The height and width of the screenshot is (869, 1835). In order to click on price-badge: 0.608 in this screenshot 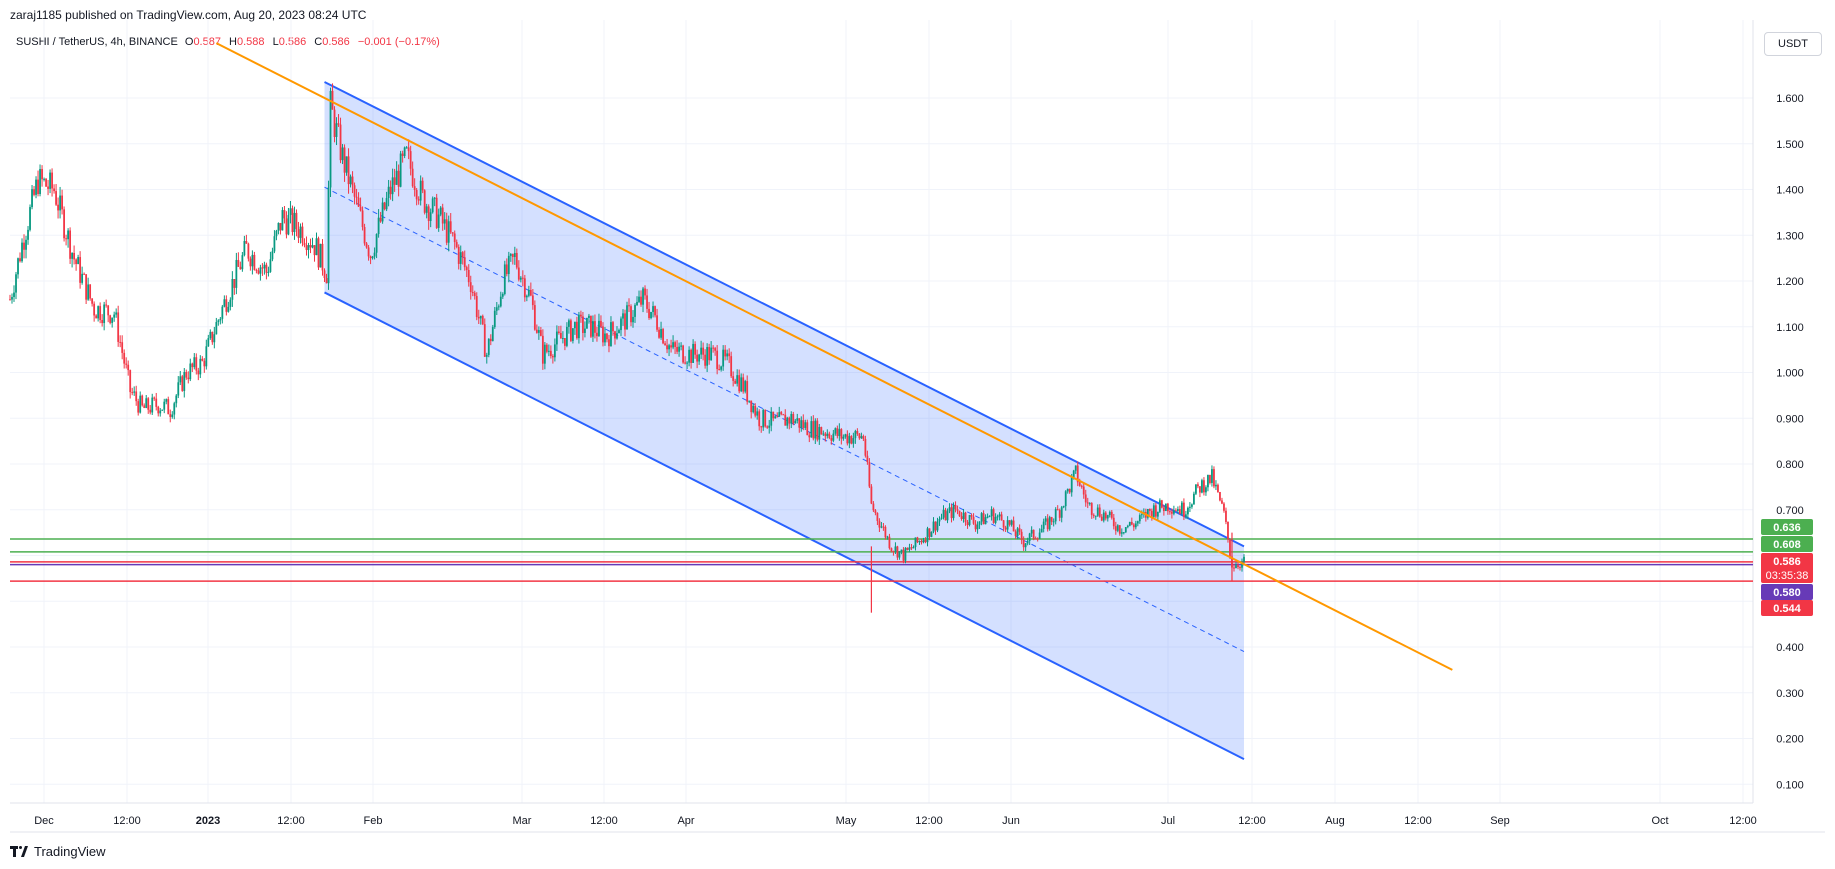, I will do `click(1787, 544)`.